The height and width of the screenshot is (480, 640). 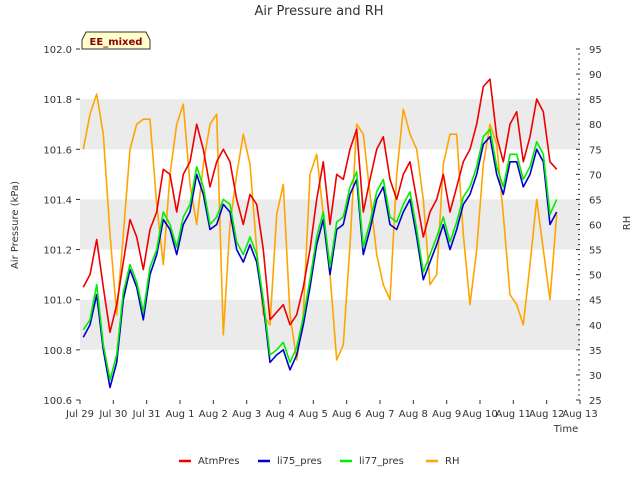 What do you see at coordinates (57, 150) in the screenshot?
I see `y-left-tick-label: 101.6` at bounding box center [57, 150].